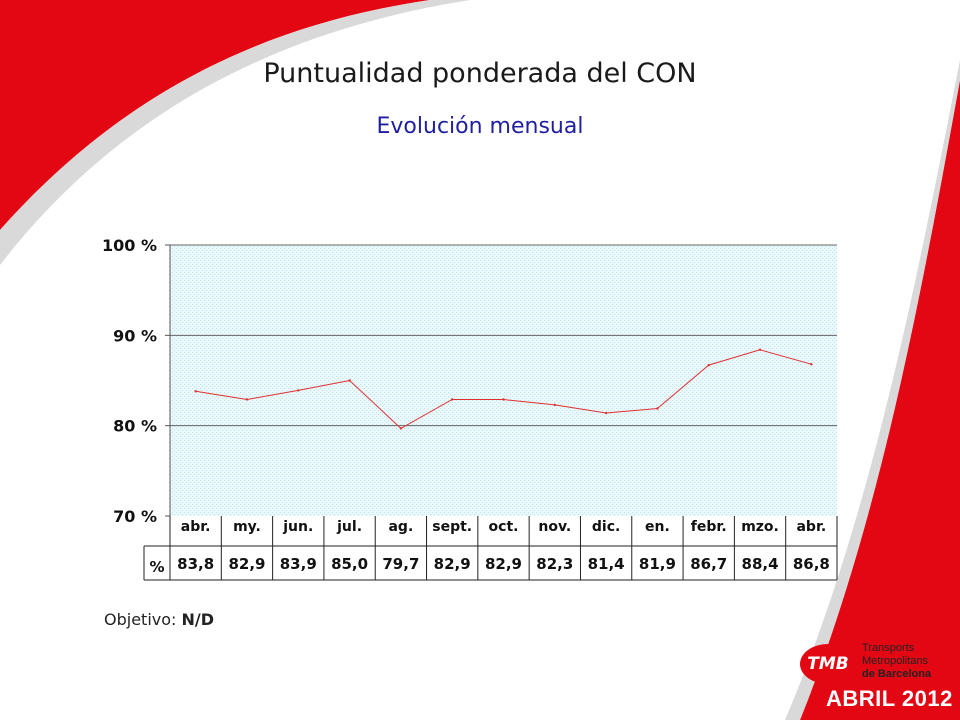  Describe the element at coordinates (554, 564) in the screenshot. I see `value-label-7: 82,3` at that location.